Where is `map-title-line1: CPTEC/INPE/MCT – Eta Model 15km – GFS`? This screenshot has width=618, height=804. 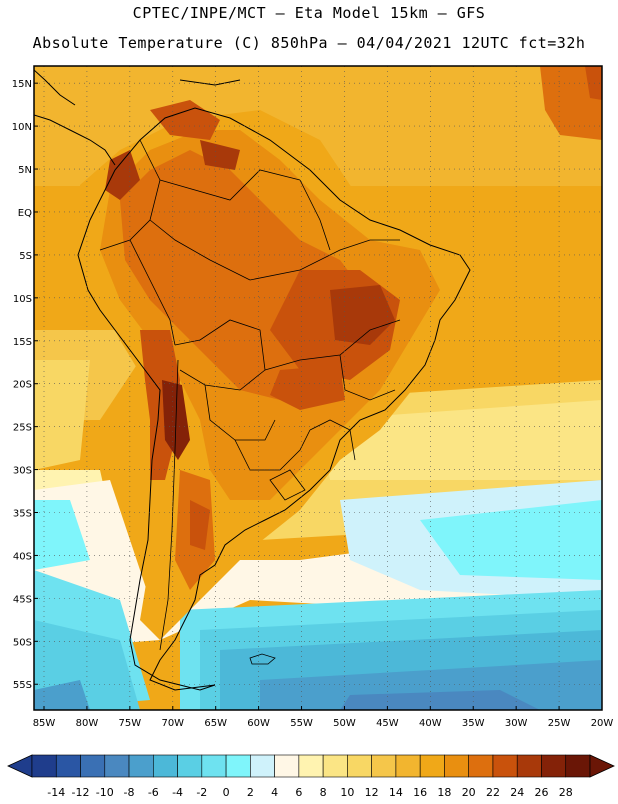 map-title-line1: CPTEC/INPE/MCT – Eta Model 15km – GFS is located at coordinates (309, 13).